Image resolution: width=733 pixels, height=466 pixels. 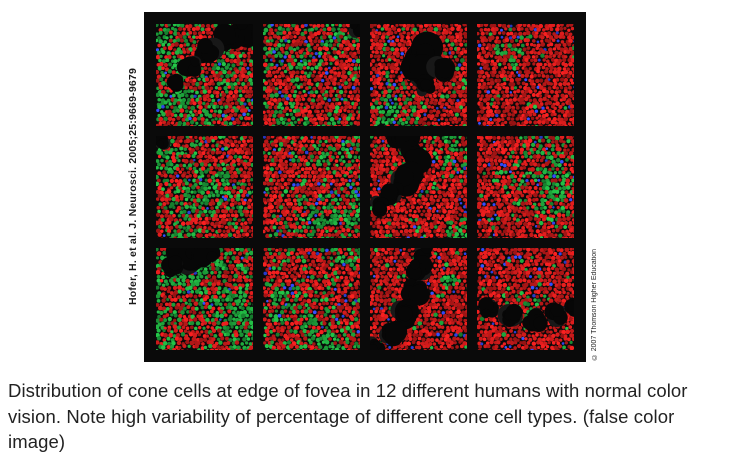 I want to click on figure-copyright-column: © 2007 Thomson Higher Education, so click(x=594, y=187).